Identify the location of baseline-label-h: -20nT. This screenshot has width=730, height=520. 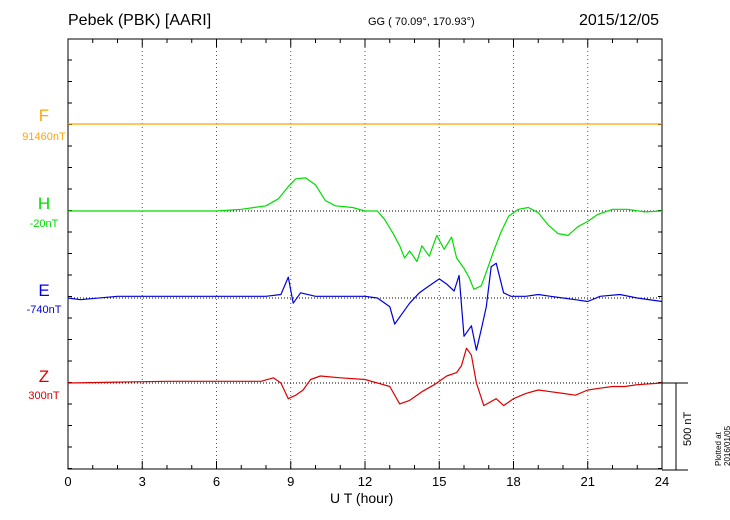
(44, 224).